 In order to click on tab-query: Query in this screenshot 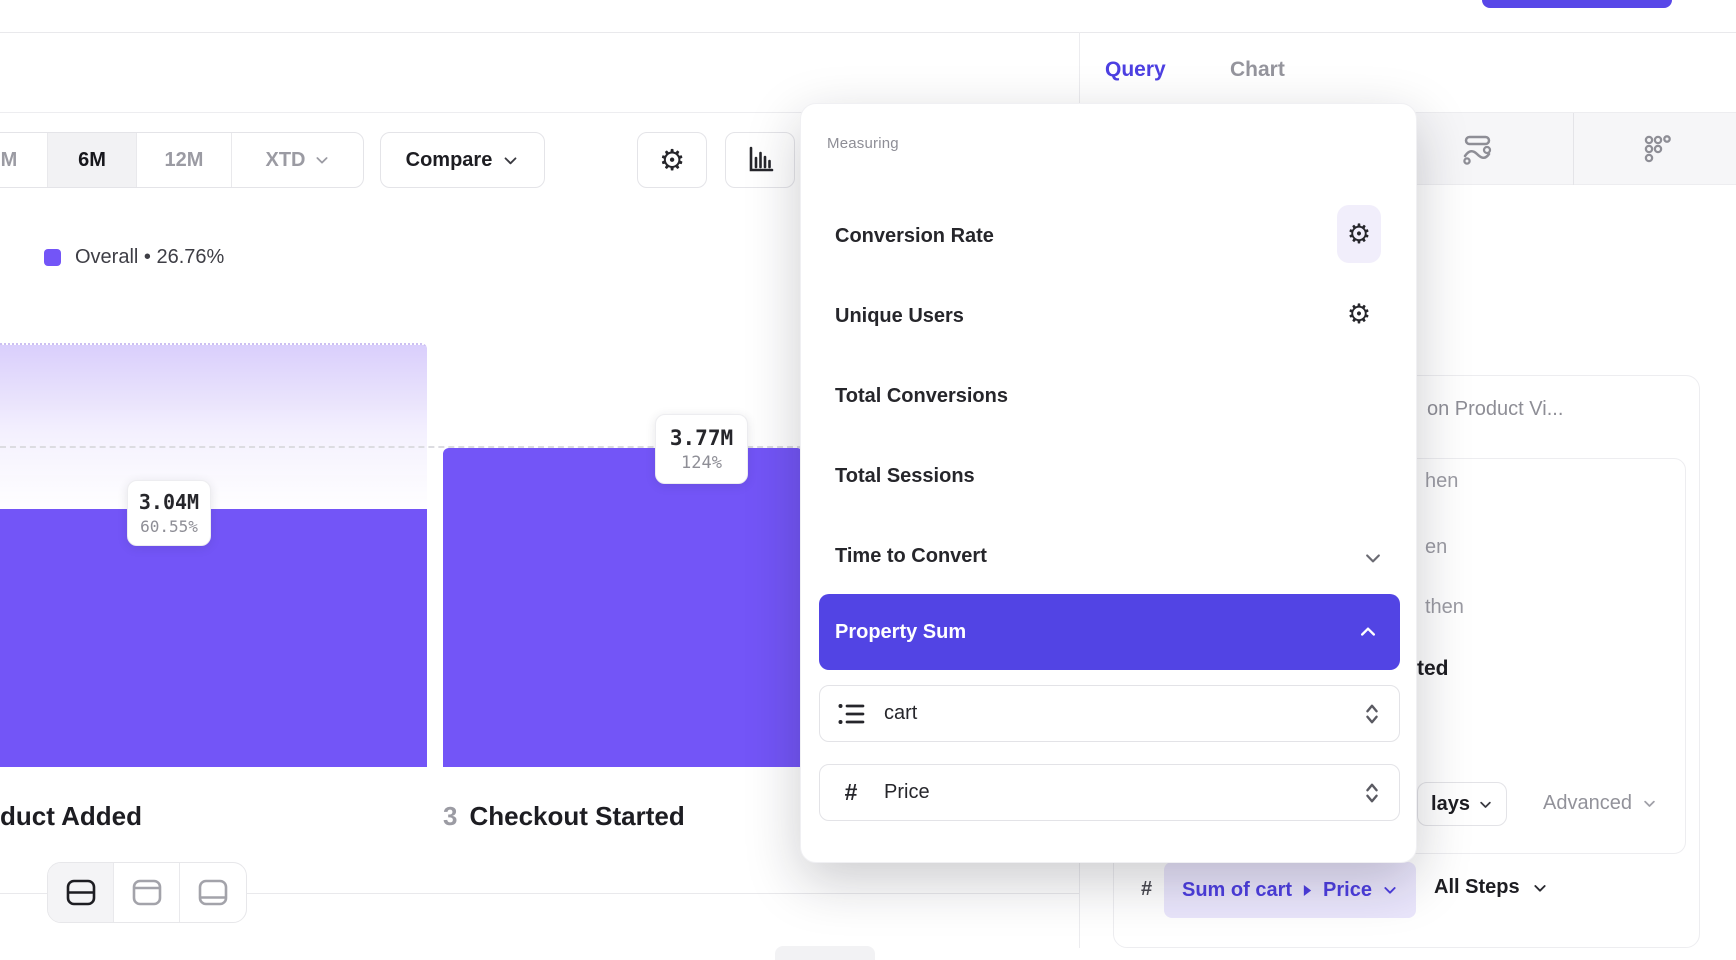, I will do `click(1135, 69)`.